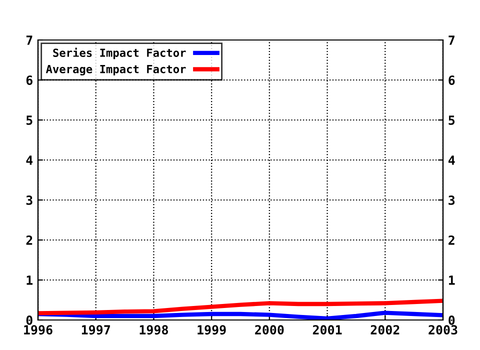 The width and height of the screenshot is (480, 350). I want to click on legend-label: Average Impact Factor, so click(116, 70).